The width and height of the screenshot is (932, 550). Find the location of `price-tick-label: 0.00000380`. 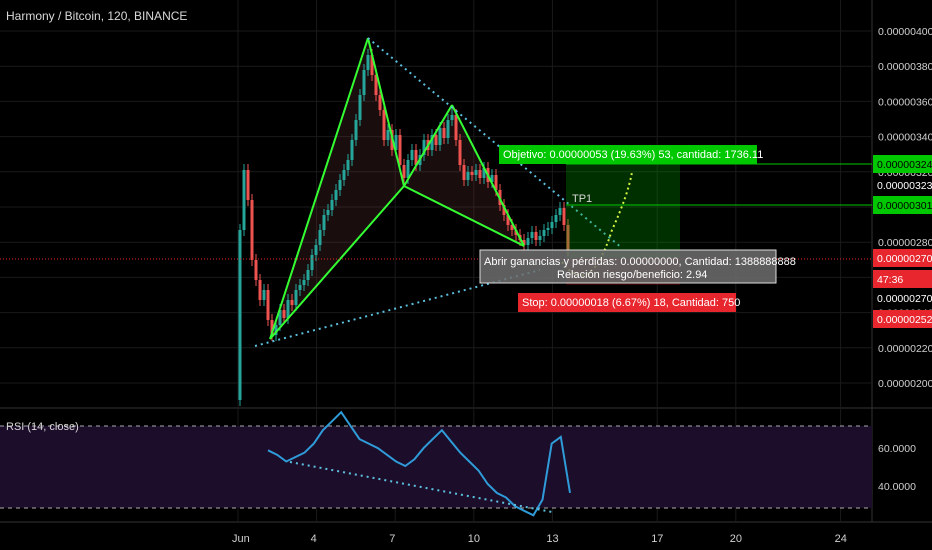

price-tick-label: 0.00000380 is located at coordinates (905, 67).